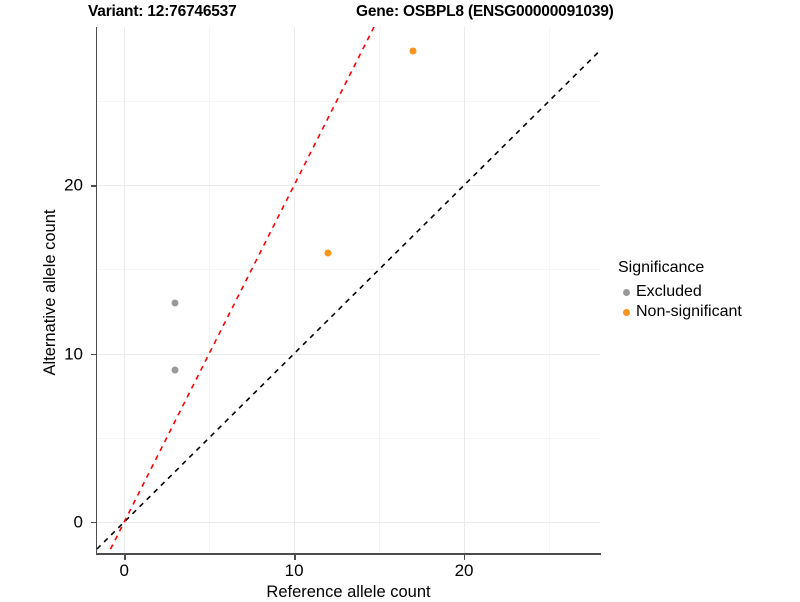 The image size is (800, 602). What do you see at coordinates (661, 267) in the screenshot?
I see `legend-title: Significance` at bounding box center [661, 267].